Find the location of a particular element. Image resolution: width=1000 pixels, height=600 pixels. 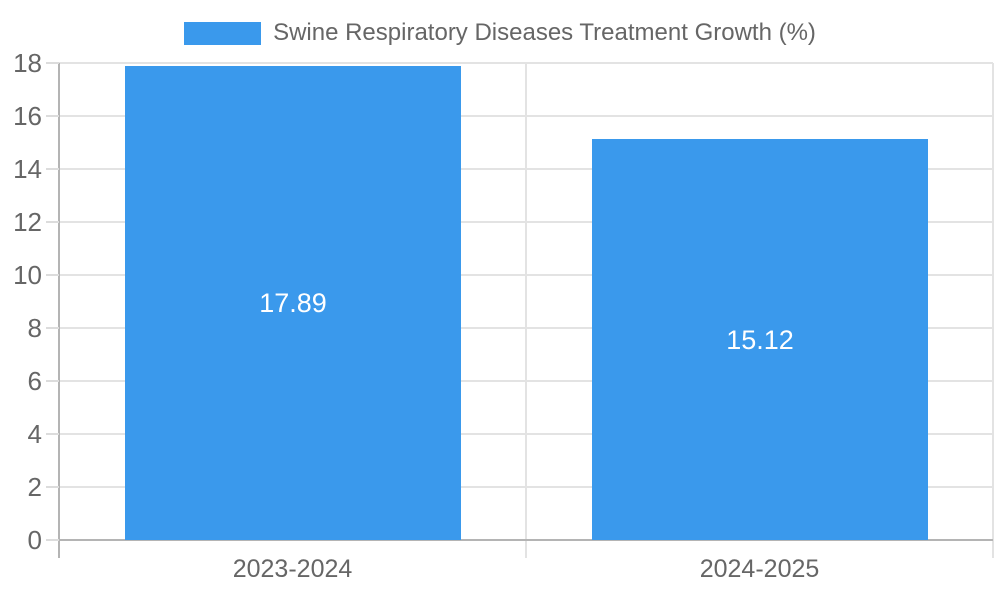

y-axis-label-10: 10 is located at coordinates (27, 275).